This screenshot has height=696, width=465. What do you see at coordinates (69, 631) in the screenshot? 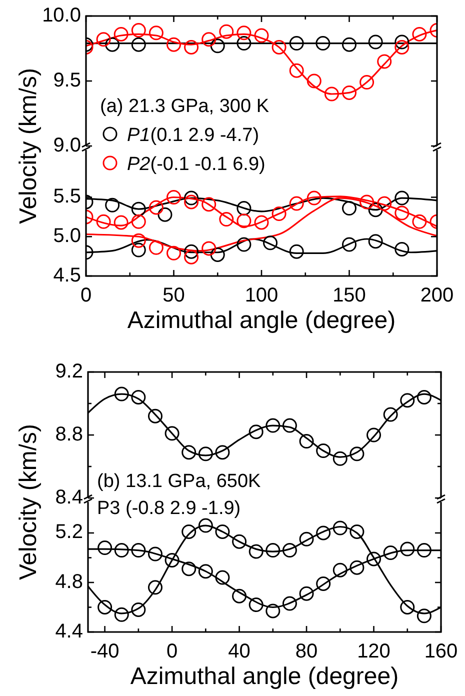
I see `y-tick-label: 4.4` at bounding box center [69, 631].